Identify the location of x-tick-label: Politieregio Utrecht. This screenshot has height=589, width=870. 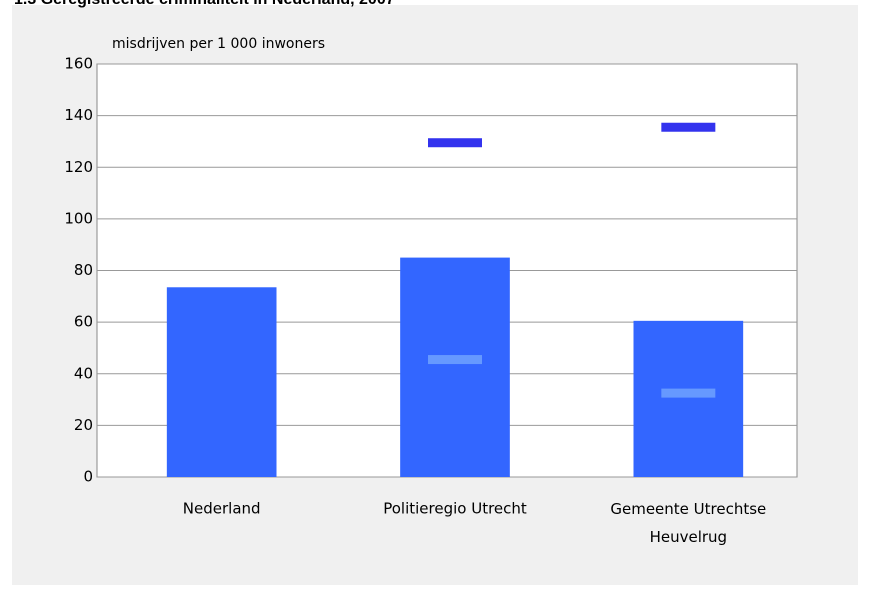
(455, 509).